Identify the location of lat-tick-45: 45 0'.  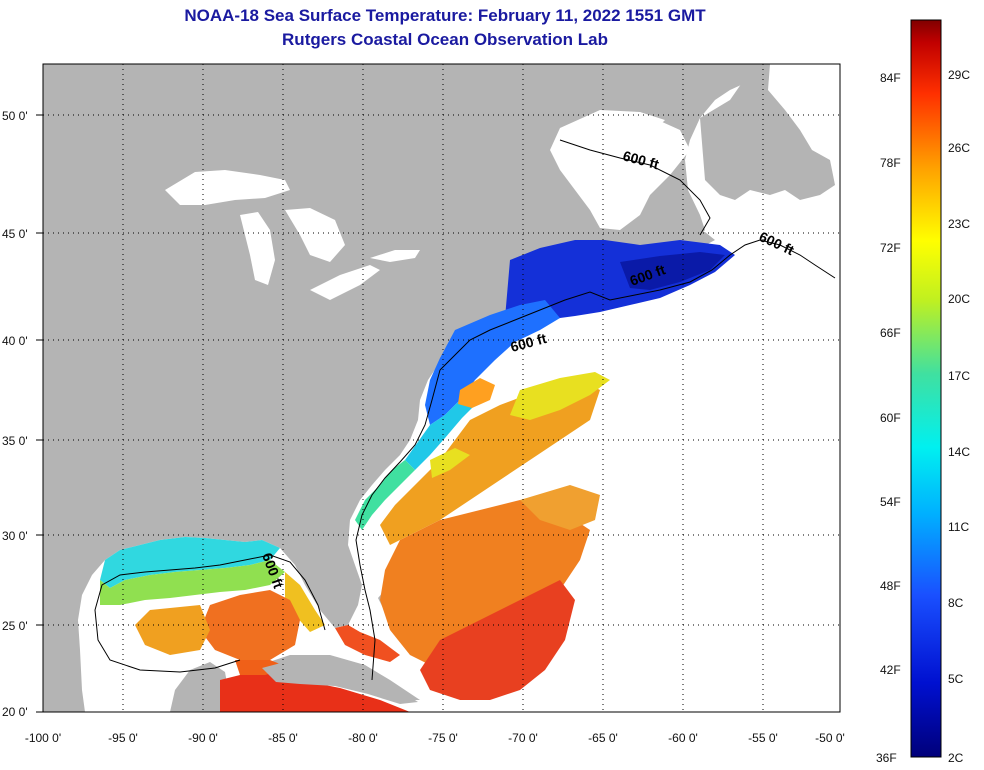
(15, 234).